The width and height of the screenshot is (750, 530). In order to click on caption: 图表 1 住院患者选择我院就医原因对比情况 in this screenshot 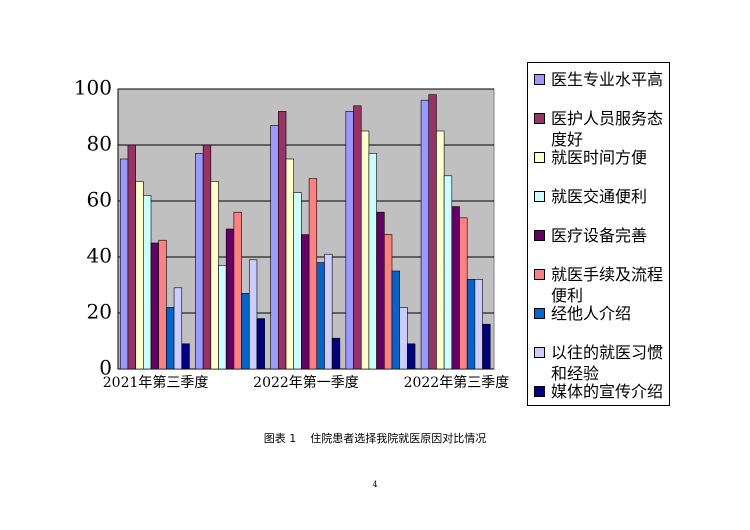, I will do `click(375, 438)`.